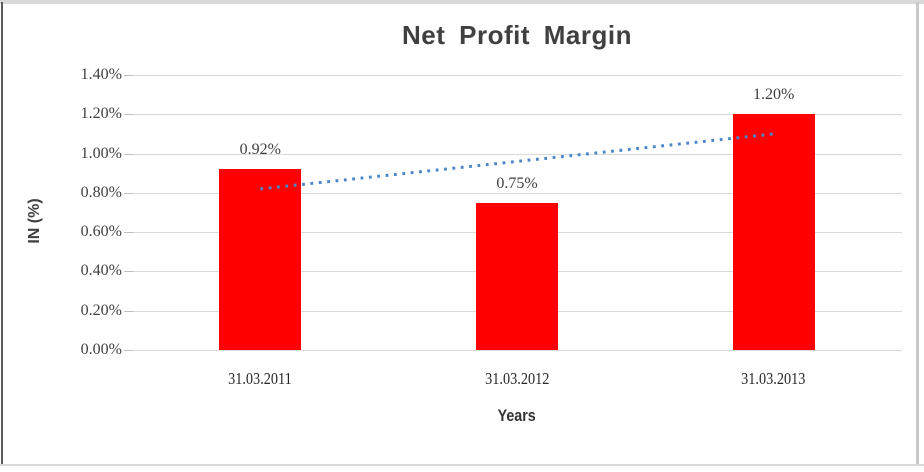 Image resolution: width=924 pixels, height=472 pixels. I want to click on x-axis-title-text: Years, so click(517, 415).